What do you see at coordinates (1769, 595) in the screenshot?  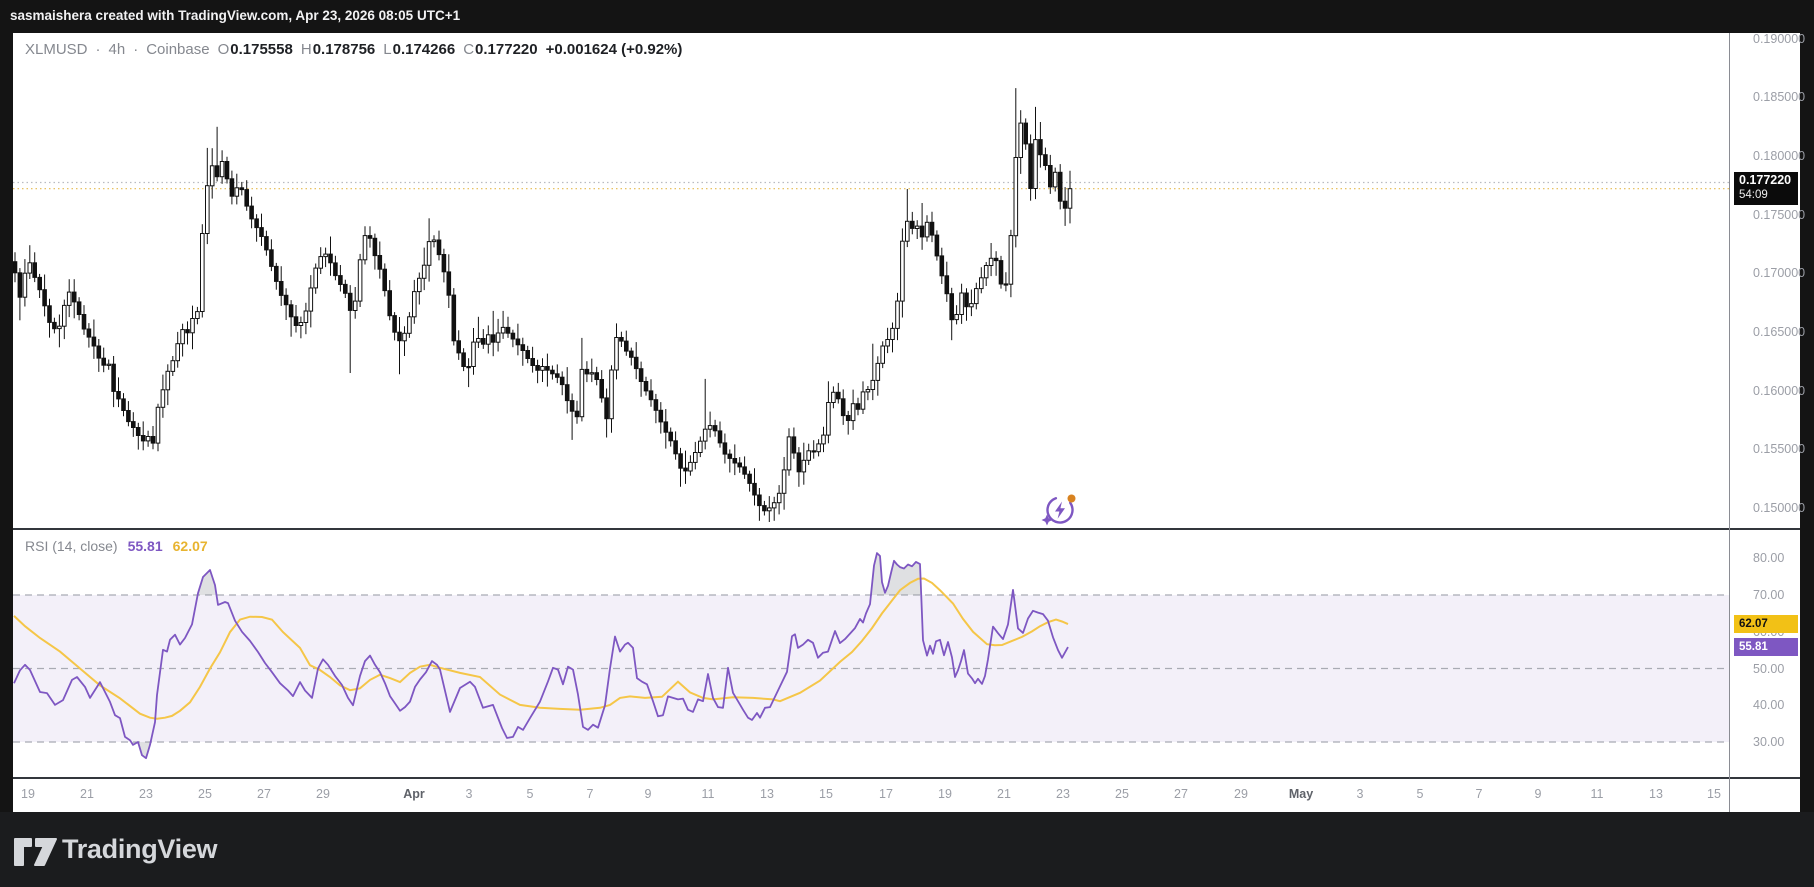 I see `rsi-axis-label: 70.00` at bounding box center [1769, 595].